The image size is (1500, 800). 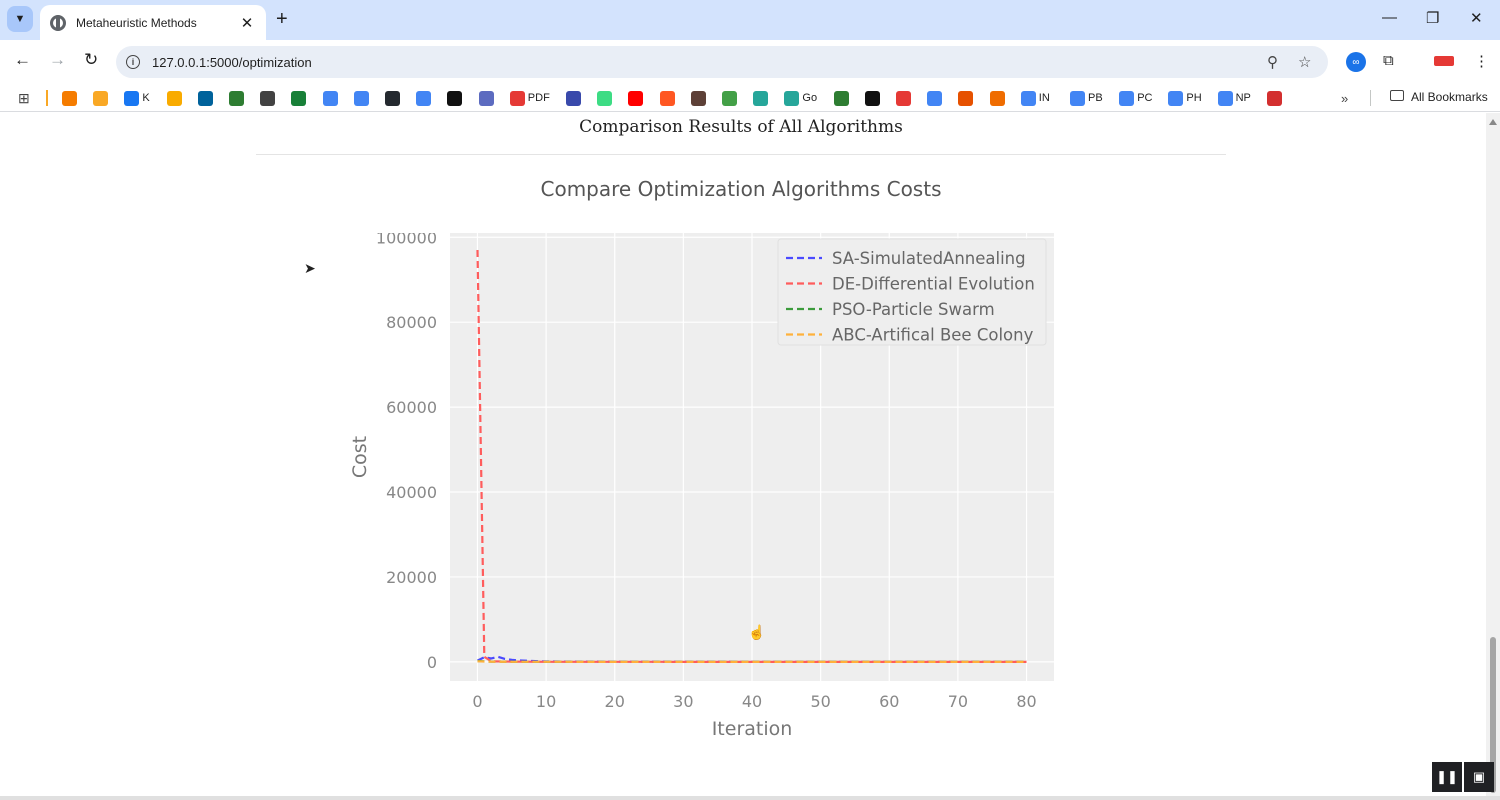 What do you see at coordinates (133, 62) in the screenshot?
I see `site-info-icon: i` at bounding box center [133, 62].